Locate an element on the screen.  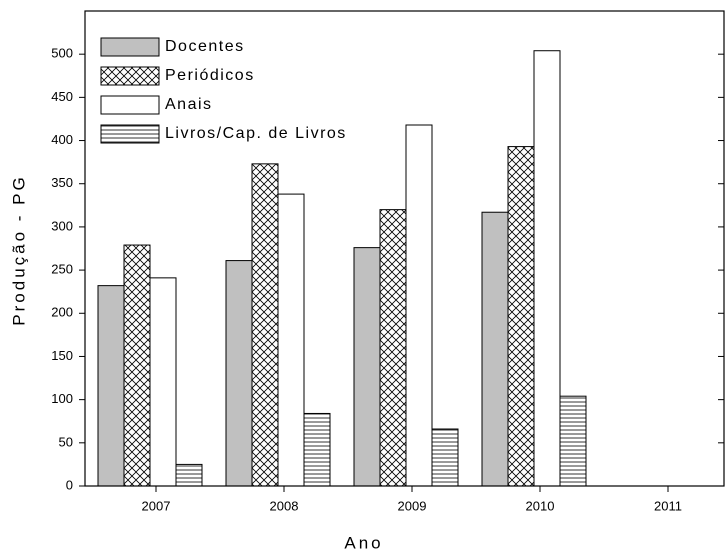
legend-text: Anais is located at coordinates (189, 104).